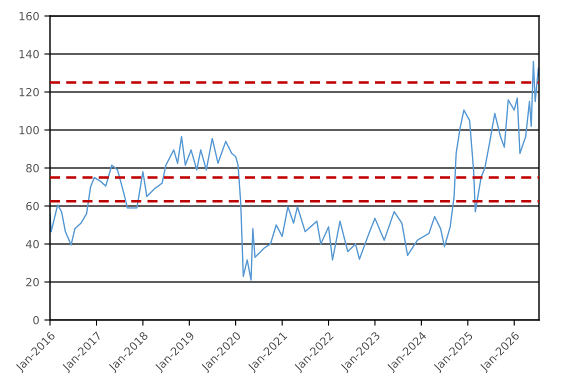 The height and width of the screenshot is (383, 567). I want to click on y-tick-label: 80, so click(32, 168).